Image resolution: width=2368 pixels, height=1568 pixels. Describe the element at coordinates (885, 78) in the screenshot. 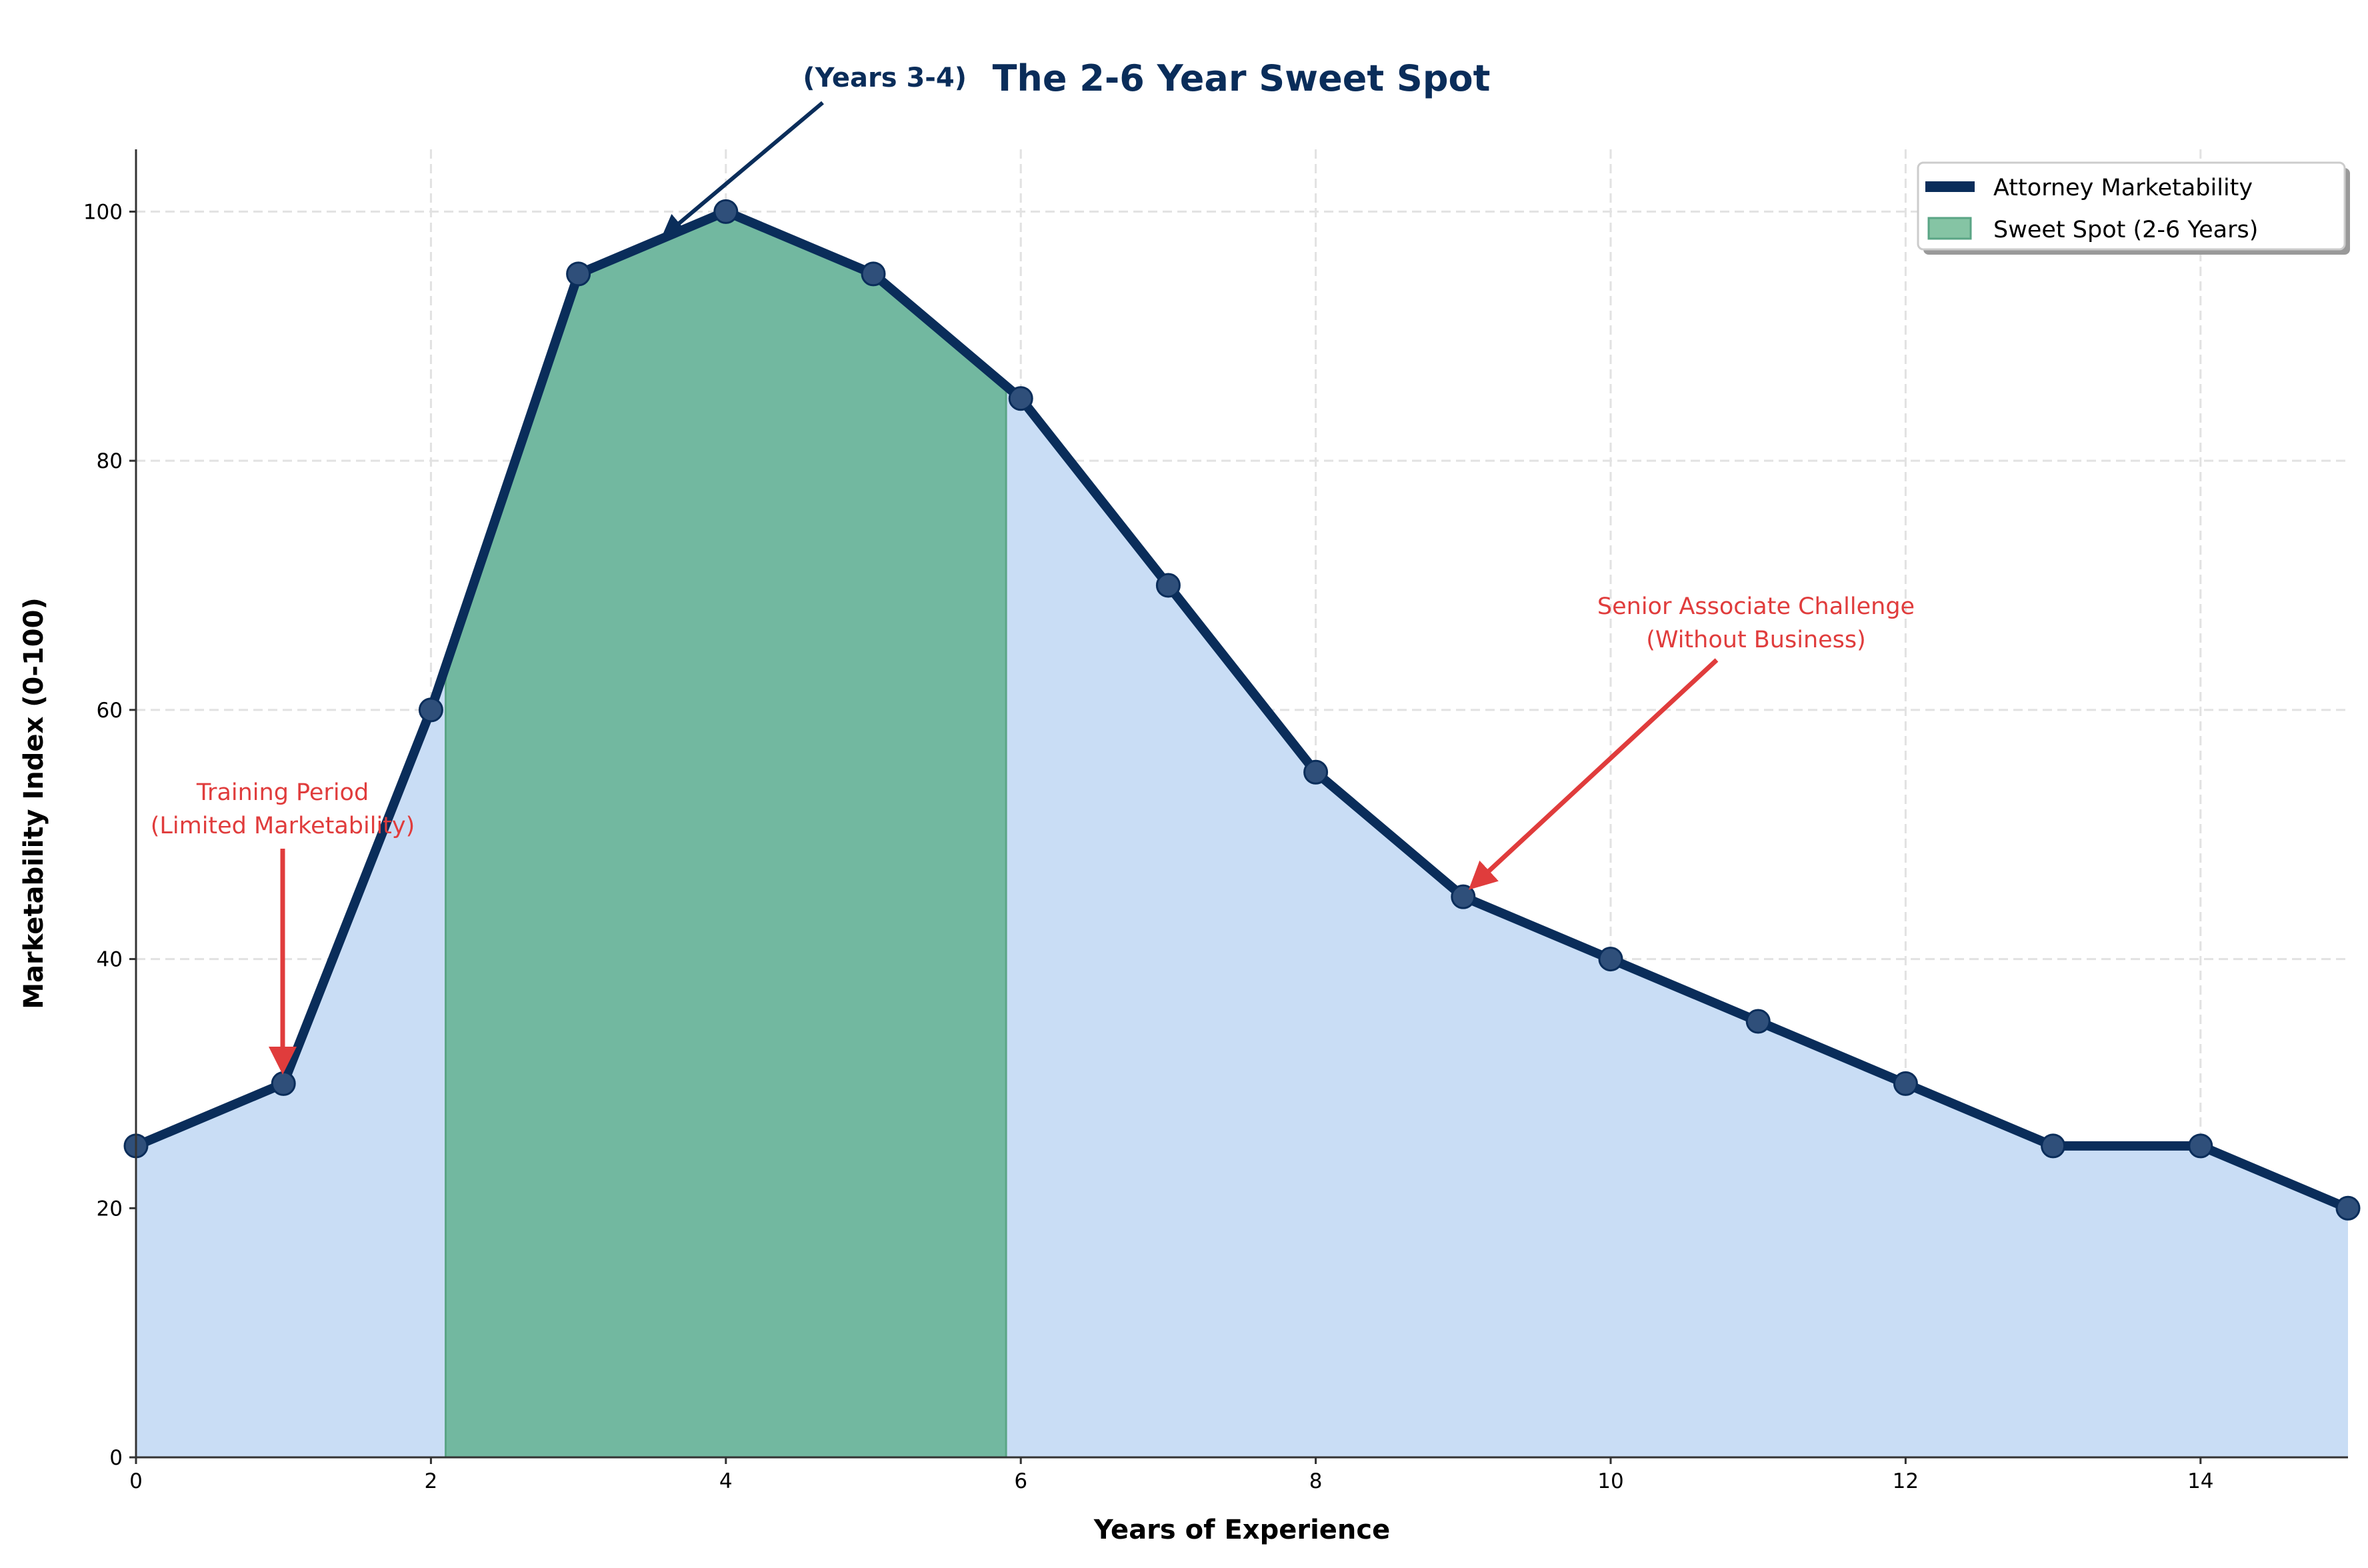

I see `annotation-peak: (Years 3-4)` at that location.